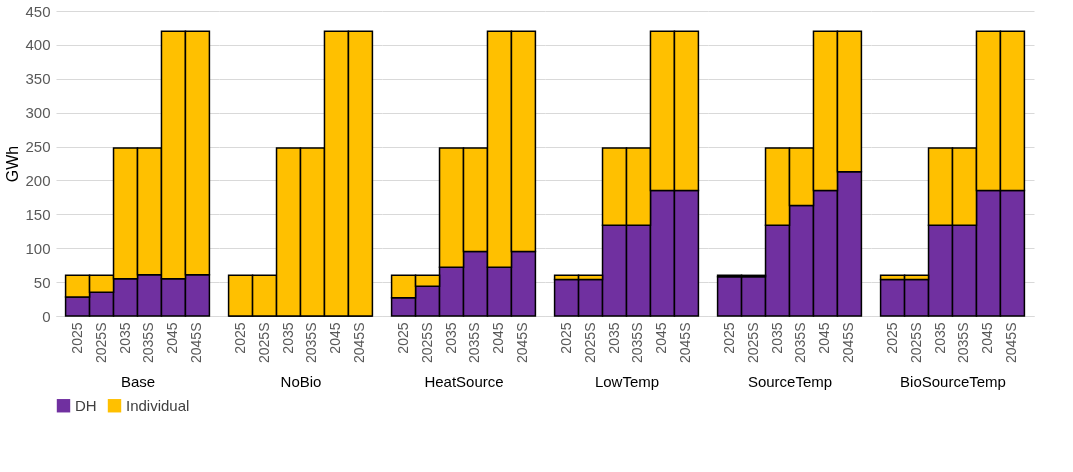  Describe the element at coordinates (46, 316) in the screenshot. I see `y-tick-label: 0` at that location.